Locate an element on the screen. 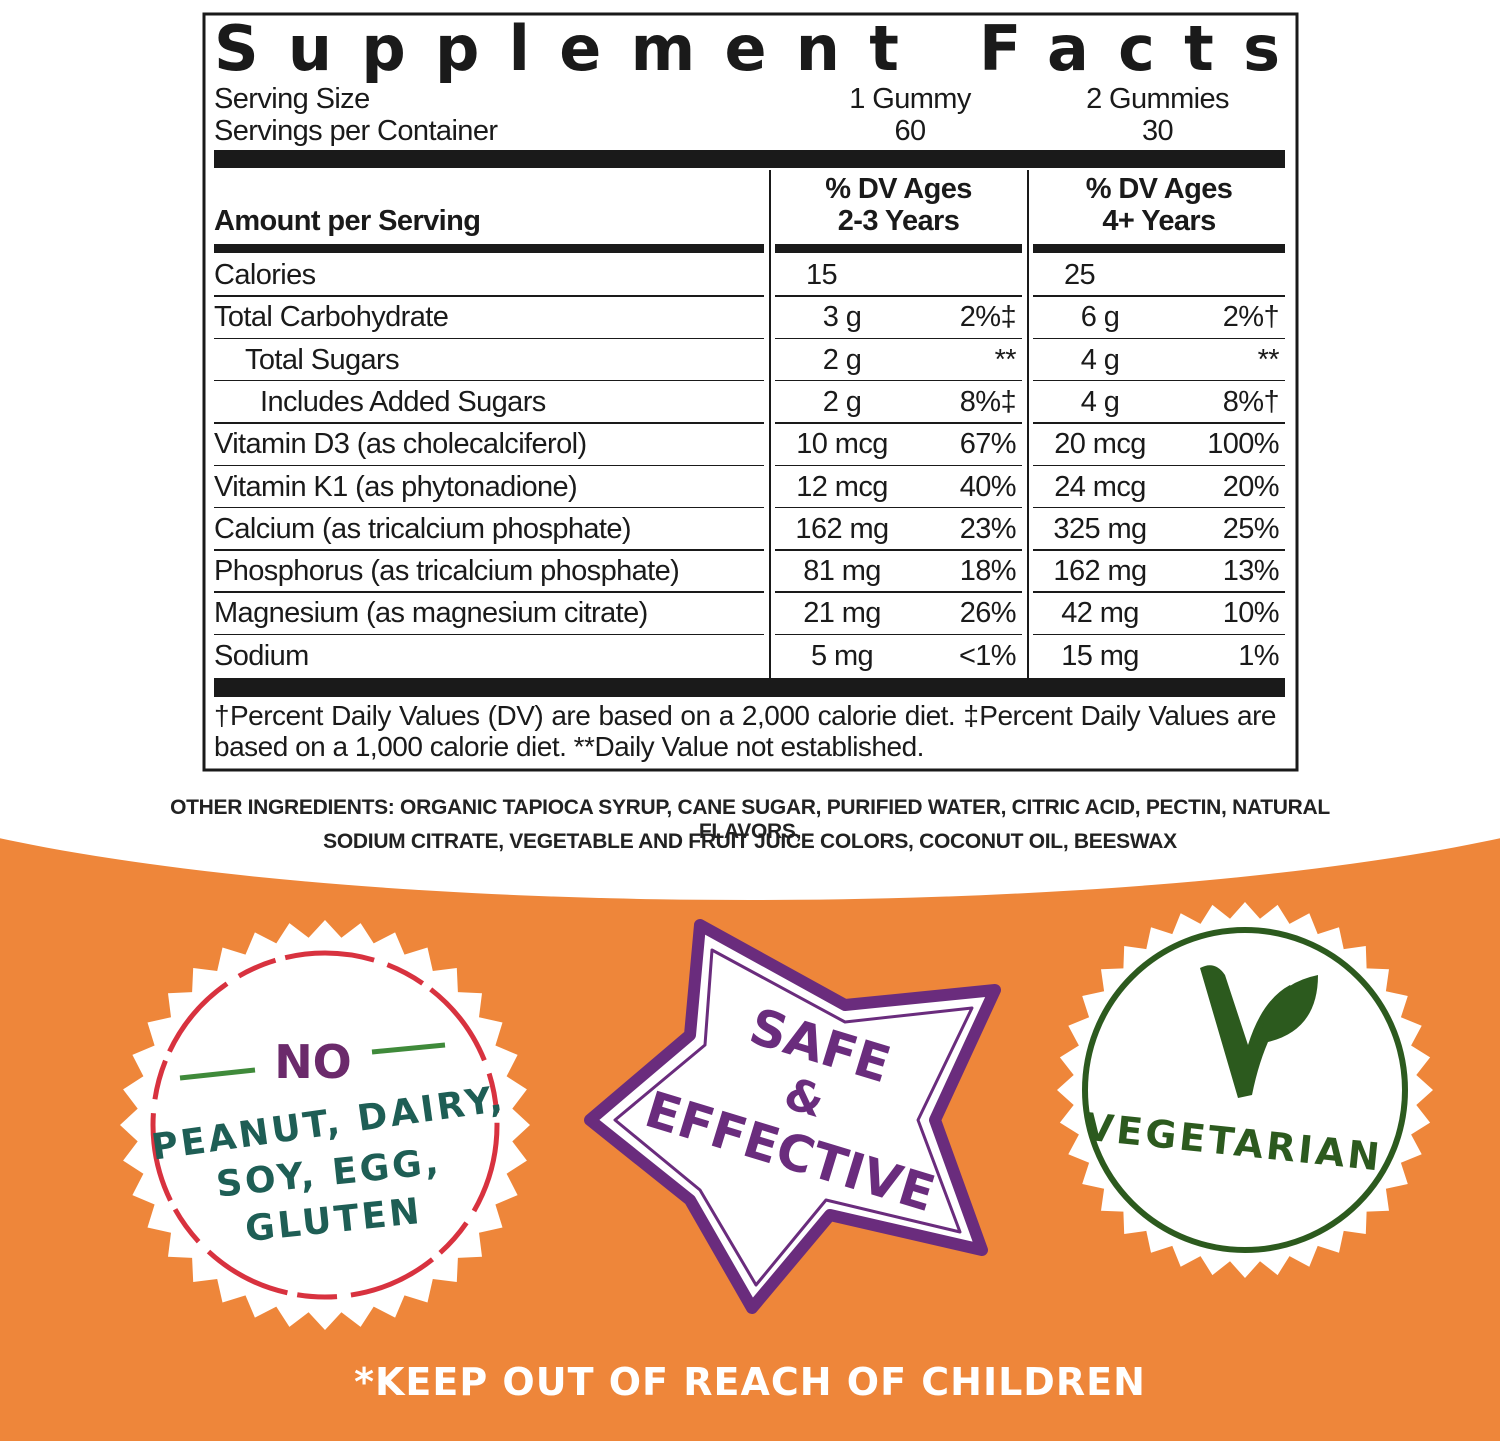  nutrient: Includes Added Sugars is located at coordinates (403, 401).